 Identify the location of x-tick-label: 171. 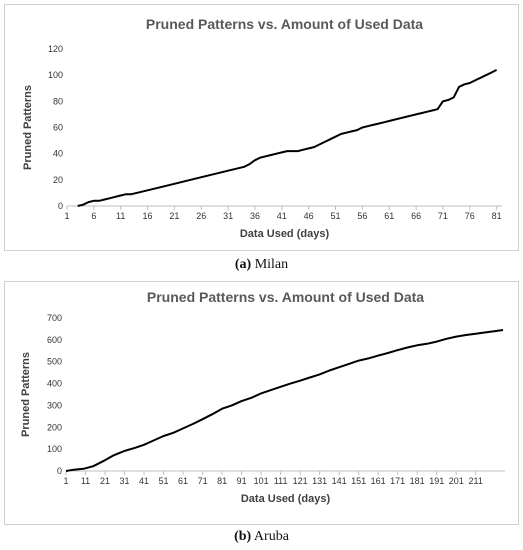
(397, 481).